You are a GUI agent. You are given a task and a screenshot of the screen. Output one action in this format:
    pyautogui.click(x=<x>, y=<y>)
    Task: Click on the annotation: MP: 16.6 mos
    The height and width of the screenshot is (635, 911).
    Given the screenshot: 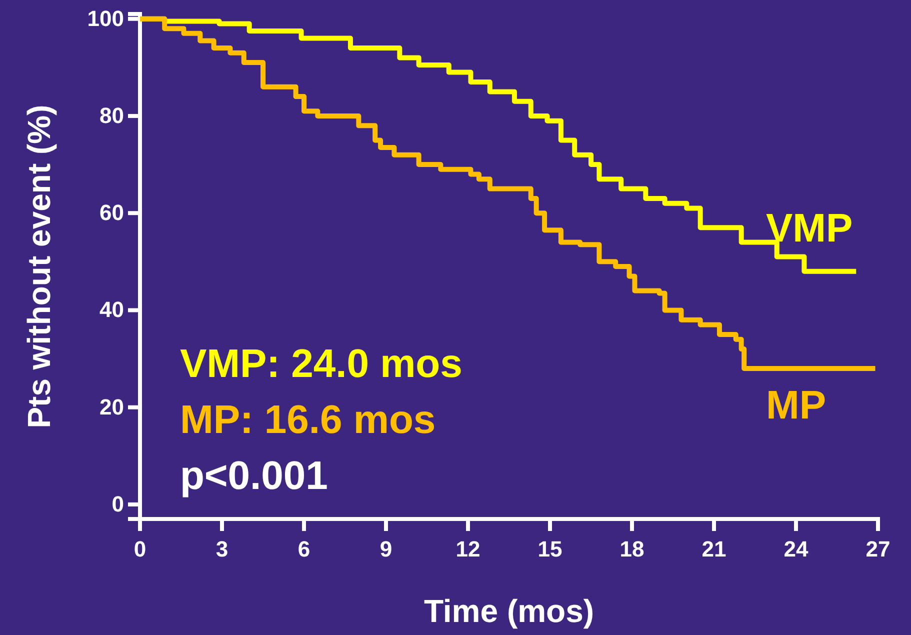 What is the action you would take?
    pyautogui.click(x=308, y=420)
    